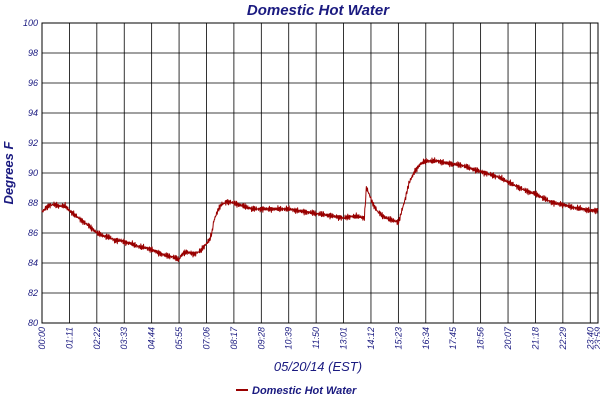  I want to click on x-tick-label: 01:11, so click(69, 338).